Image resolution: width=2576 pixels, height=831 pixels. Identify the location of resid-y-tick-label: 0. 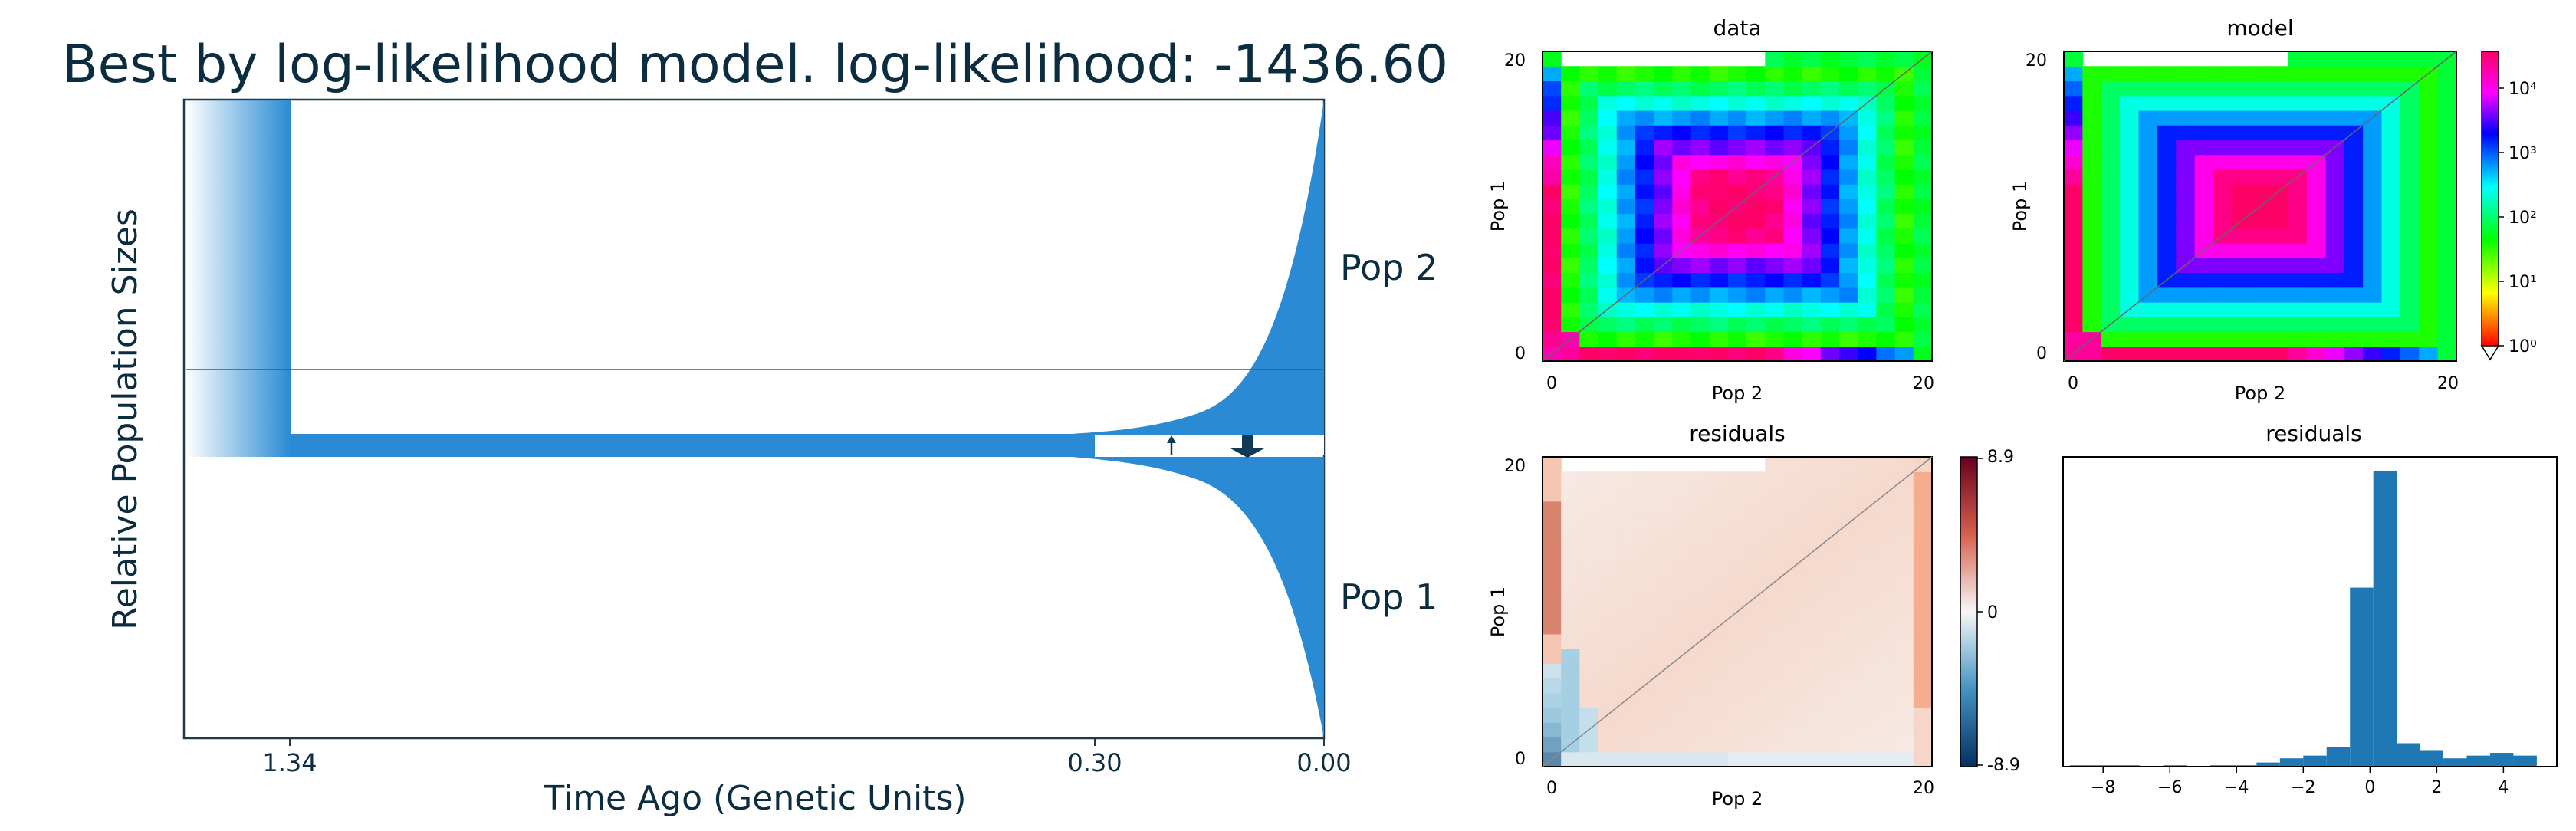
(1521, 759).